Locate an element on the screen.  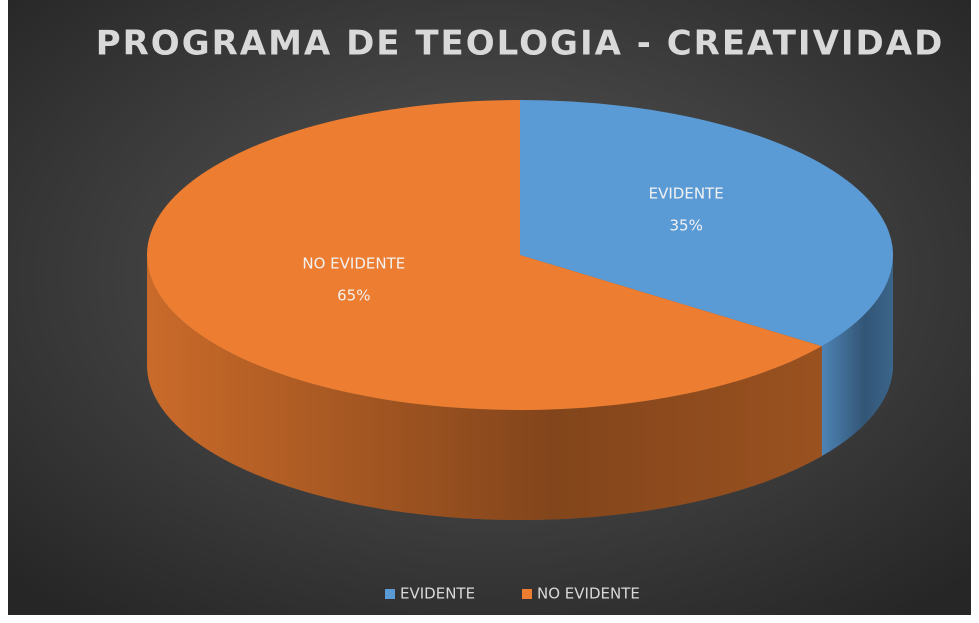
data-label-value: 35% is located at coordinates (686, 225).